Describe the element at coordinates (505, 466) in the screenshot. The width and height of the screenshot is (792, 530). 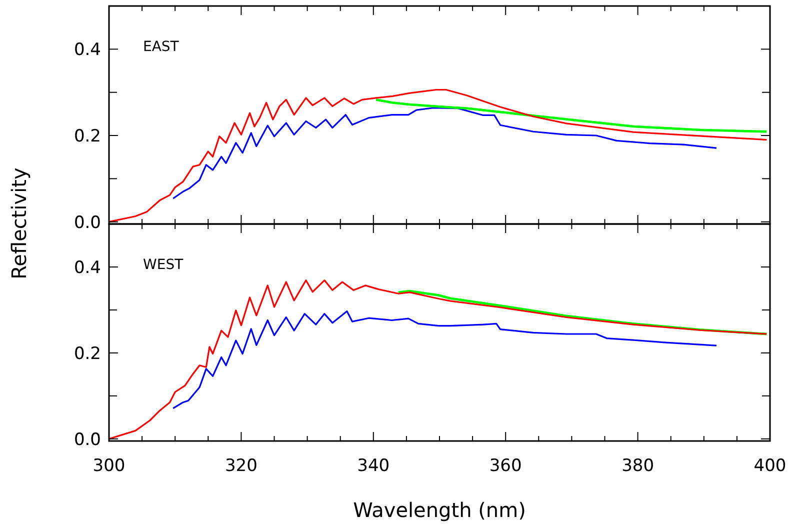
I see `x-tick-label: 360` at that location.